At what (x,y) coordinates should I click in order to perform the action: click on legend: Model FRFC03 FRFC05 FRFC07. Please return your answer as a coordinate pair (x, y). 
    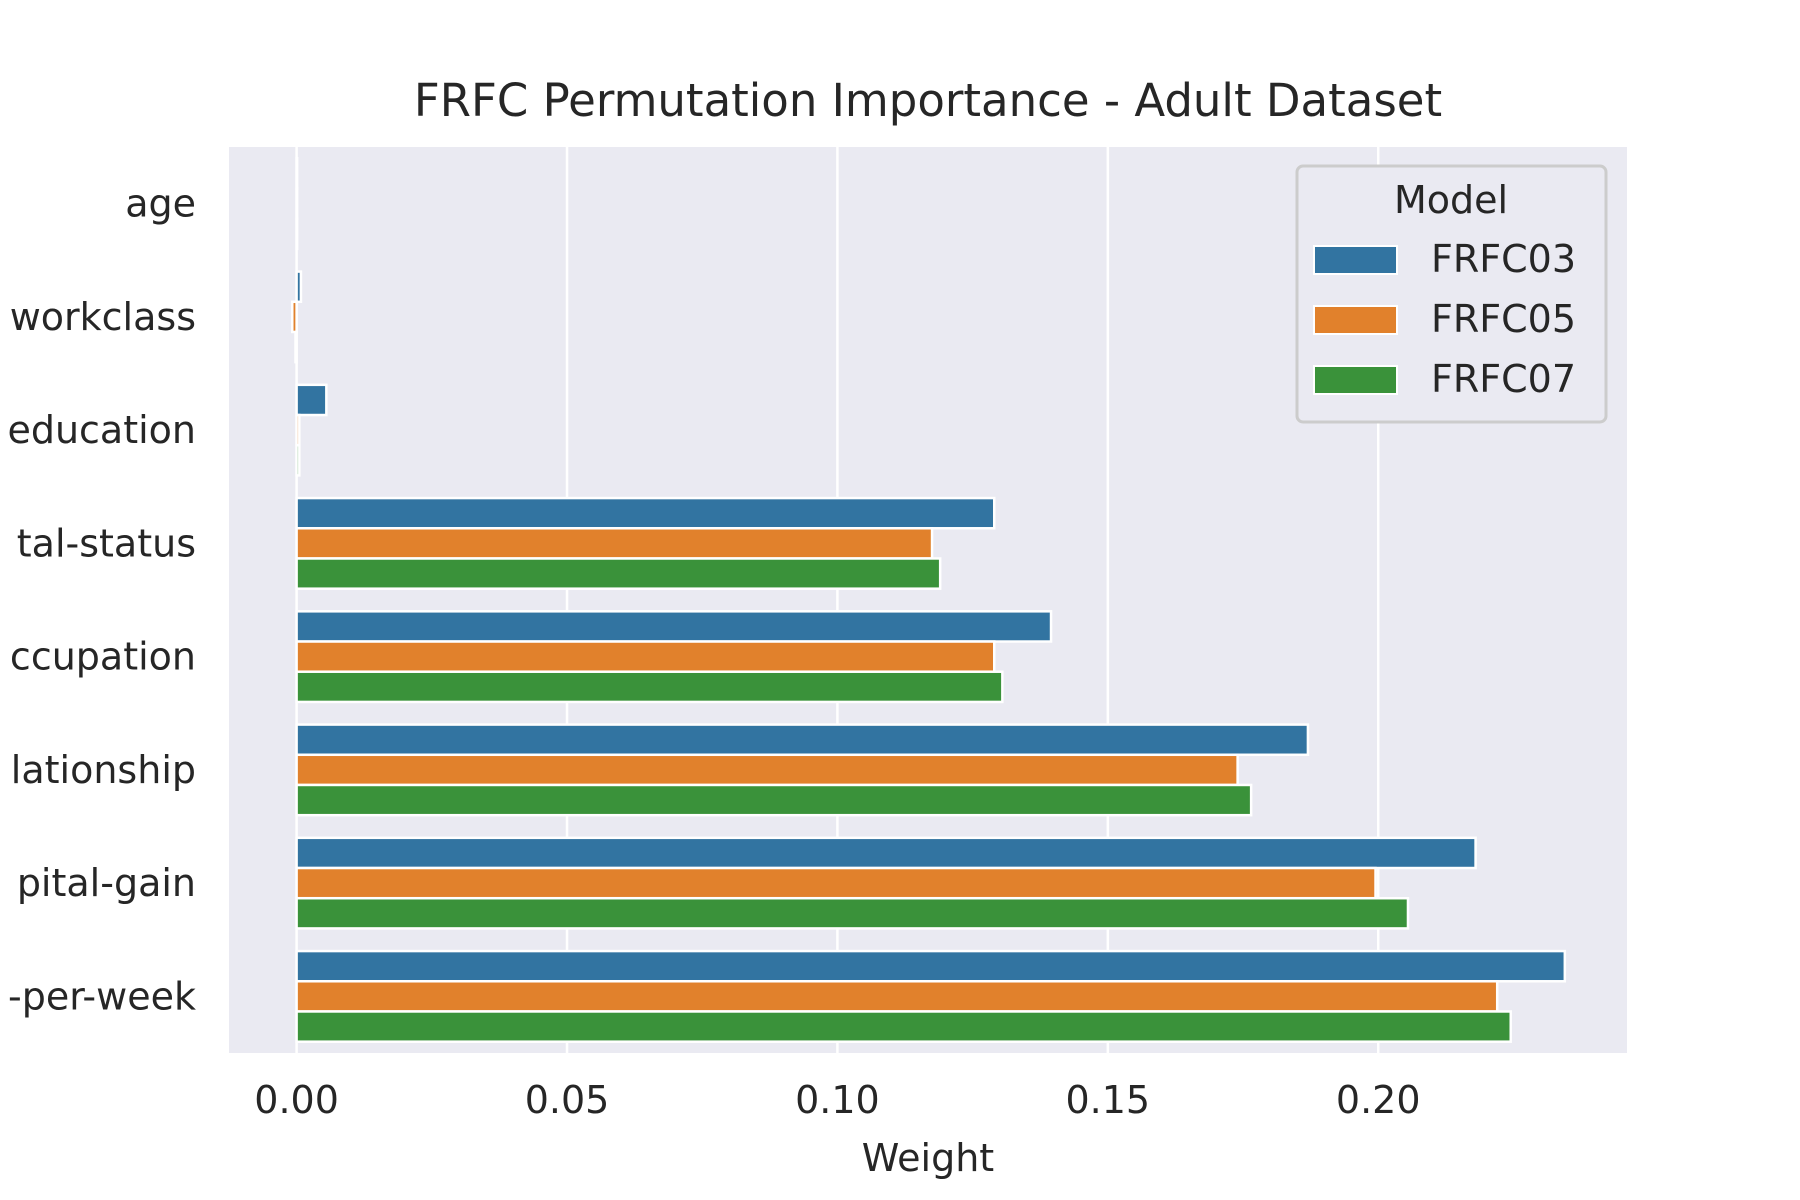
    Looking at the image, I should click on (1451, 294).